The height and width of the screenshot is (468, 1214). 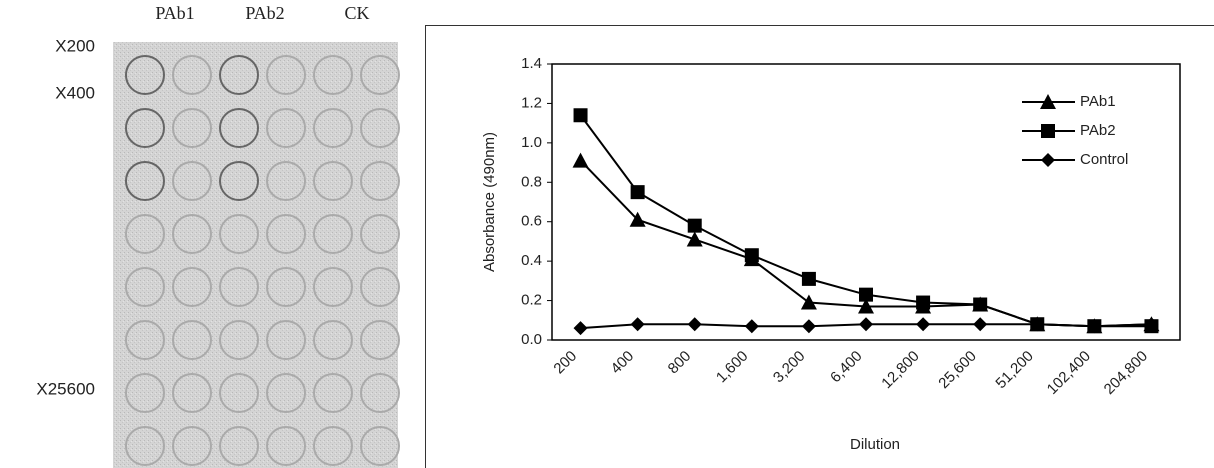 I want to click on x-tick-label: 12,800, so click(x=900, y=370).